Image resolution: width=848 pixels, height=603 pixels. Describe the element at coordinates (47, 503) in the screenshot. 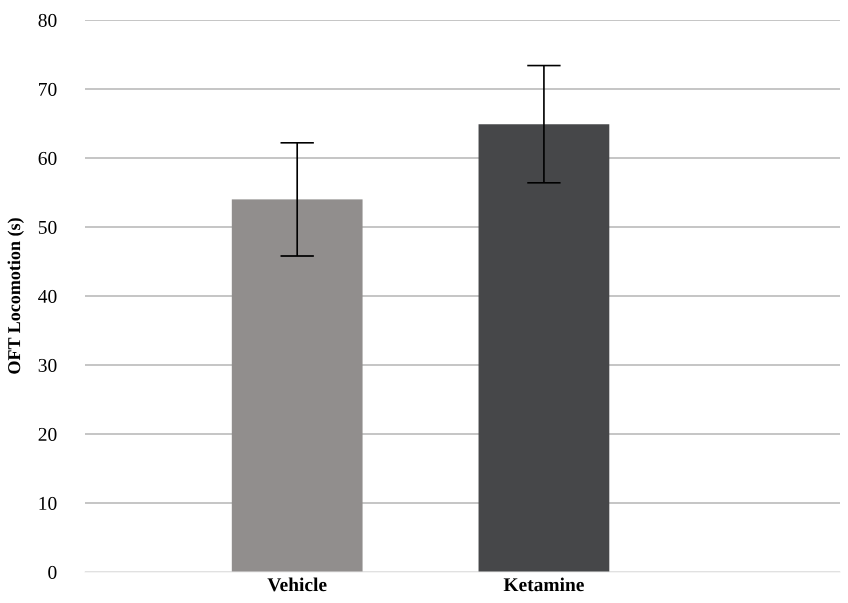

I see `y-tick-label: 10` at that location.